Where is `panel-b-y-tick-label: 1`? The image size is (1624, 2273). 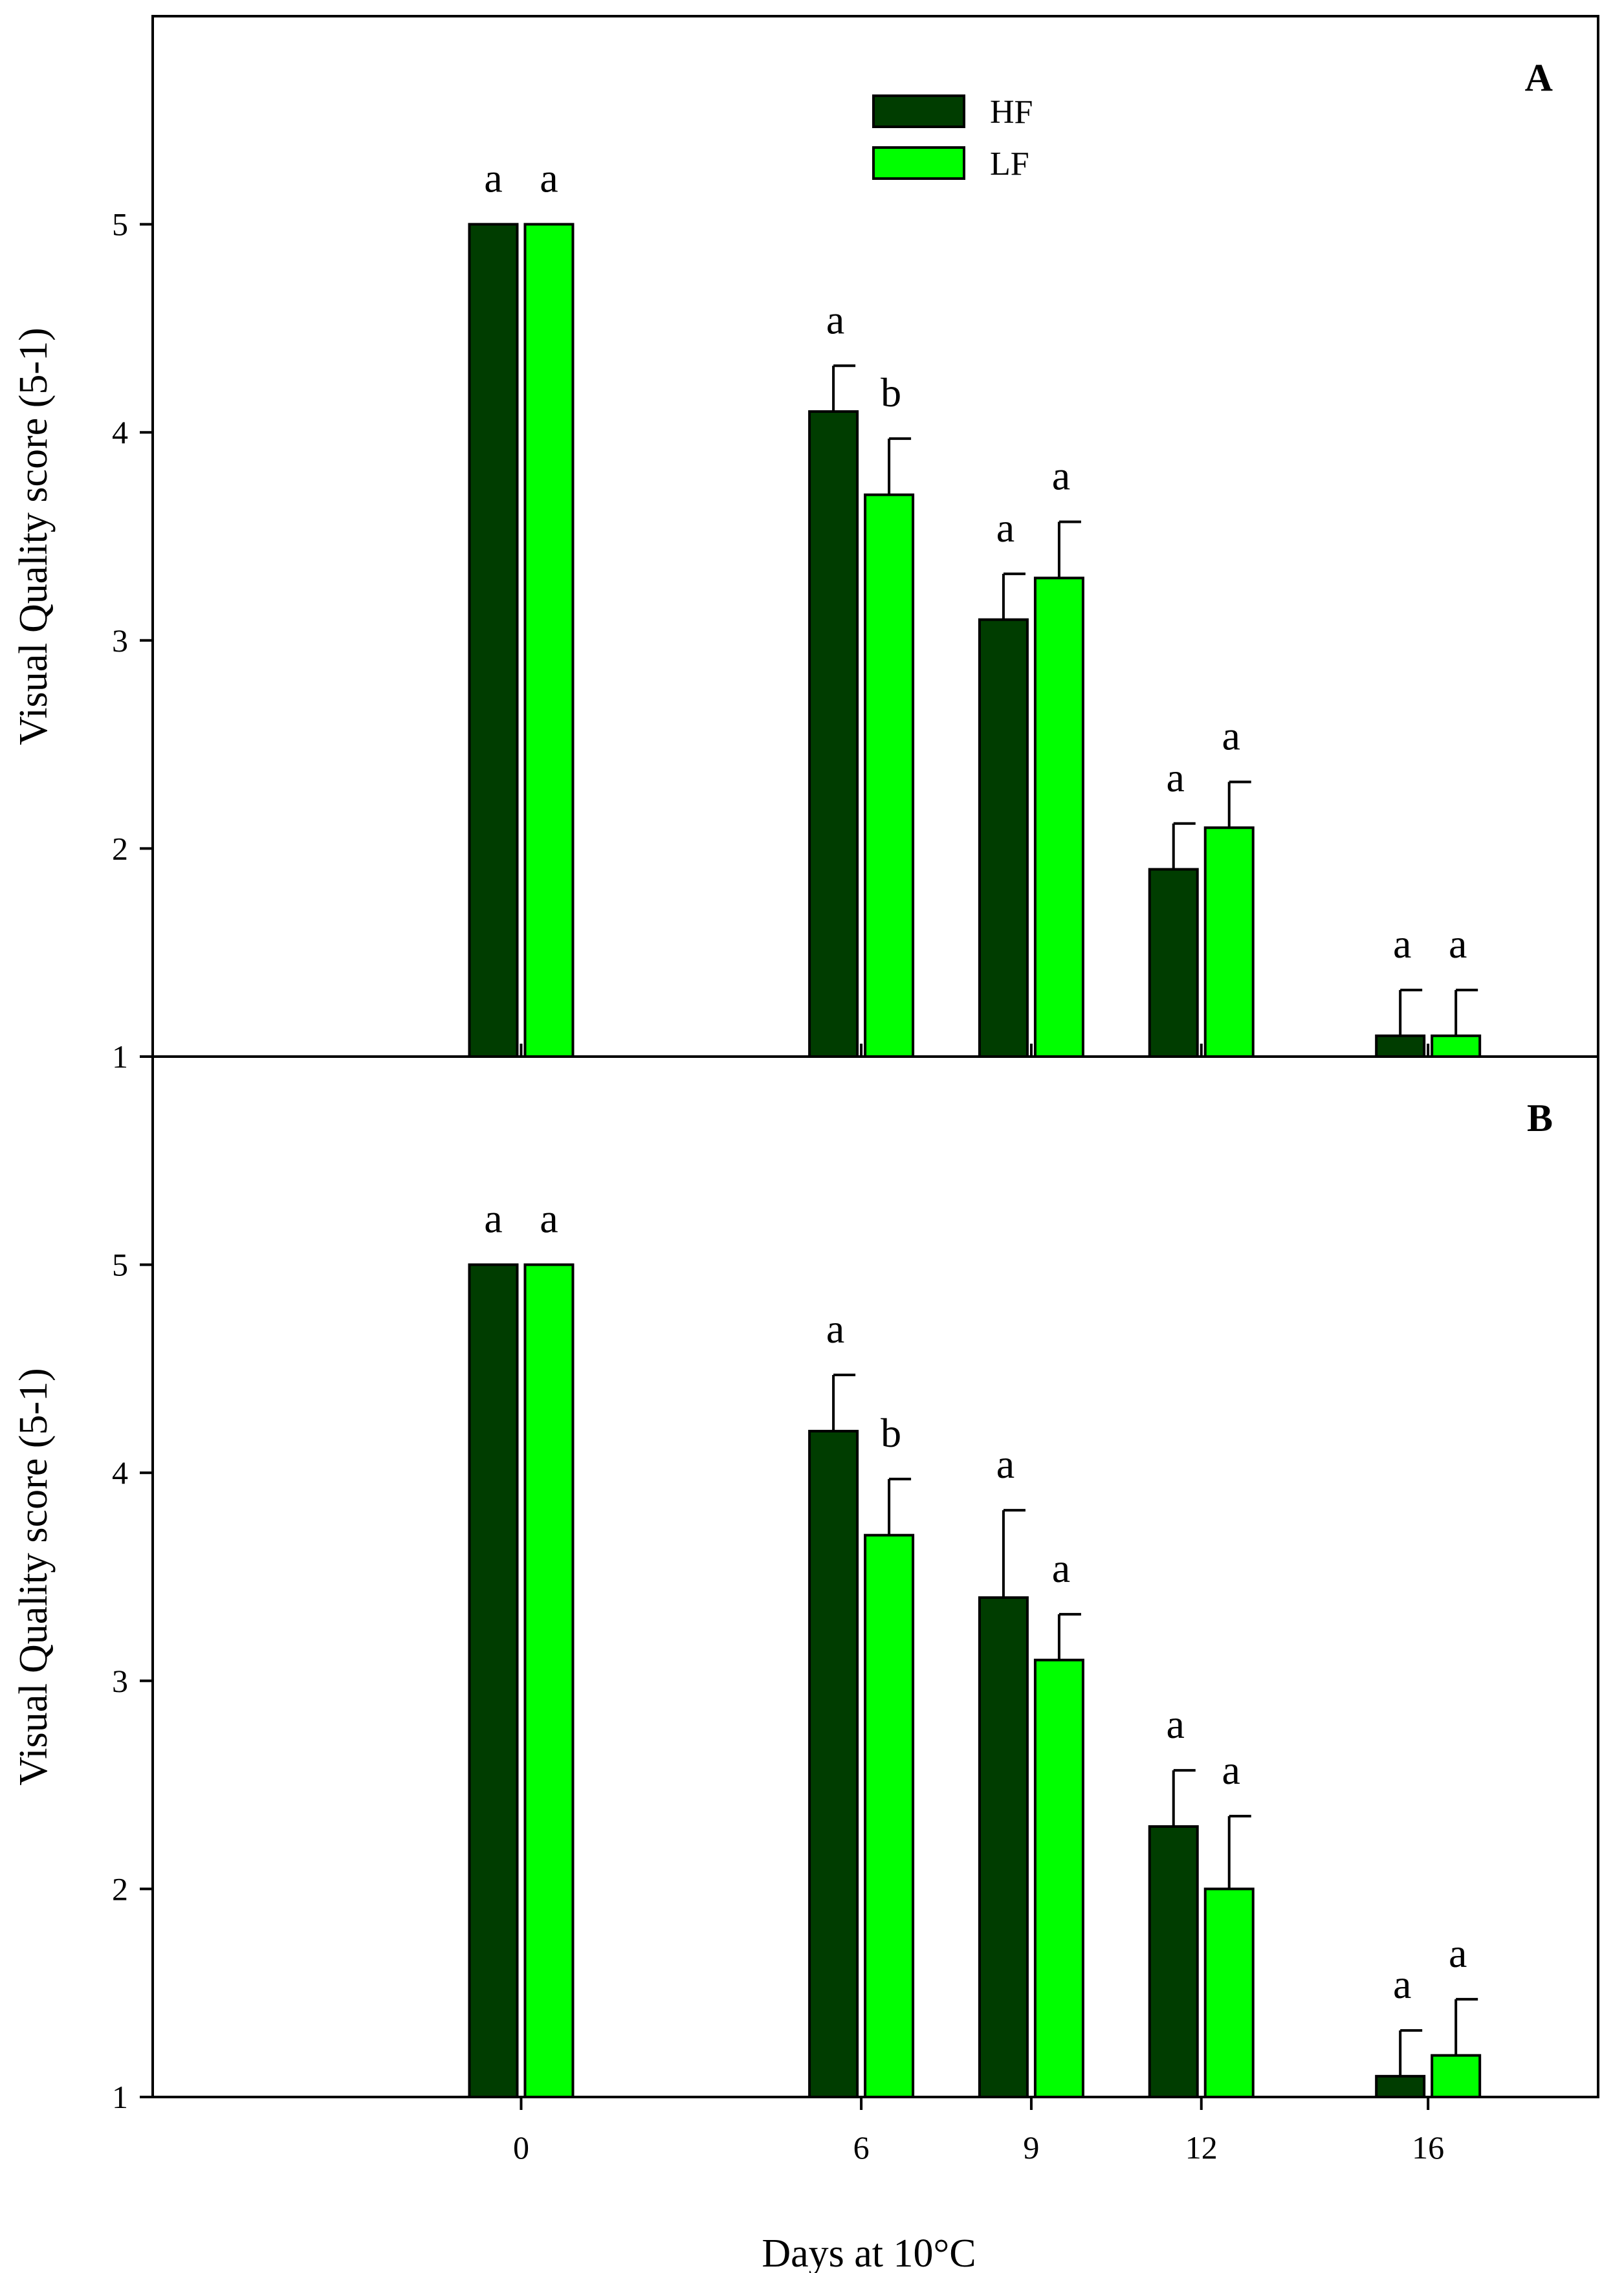 panel-b-y-tick-label: 1 is located at coordinates (120, 2097).